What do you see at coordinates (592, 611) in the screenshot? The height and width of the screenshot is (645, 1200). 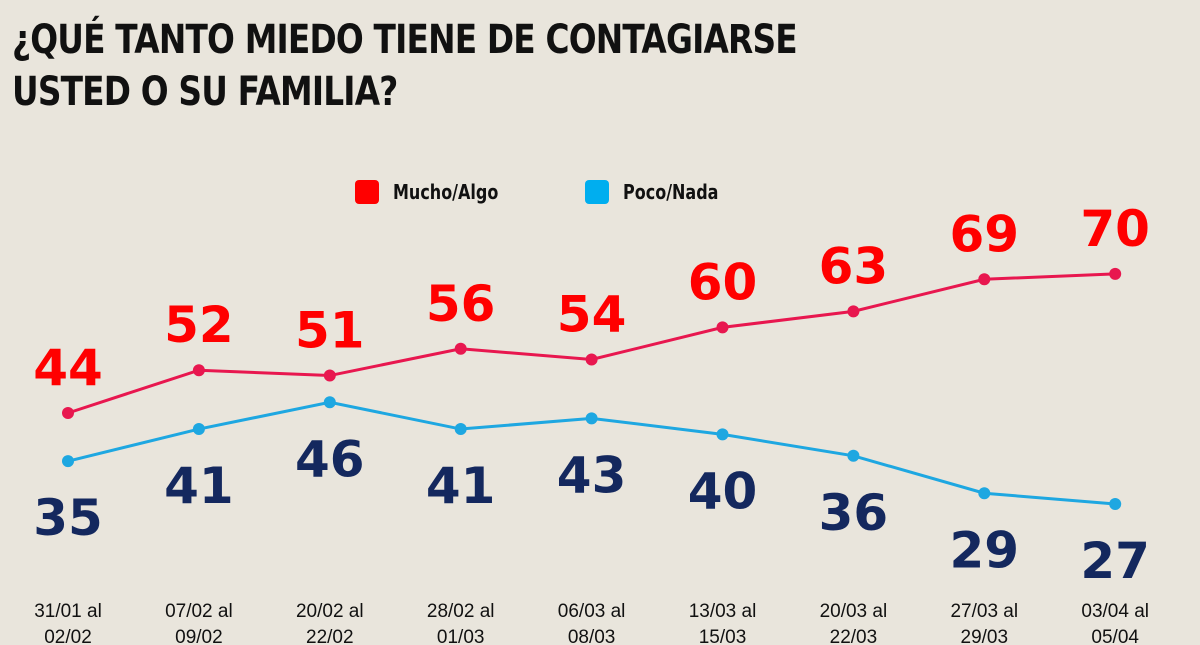 I see `x-tick-label: 06/03 al` at bounding box center [592, 611].